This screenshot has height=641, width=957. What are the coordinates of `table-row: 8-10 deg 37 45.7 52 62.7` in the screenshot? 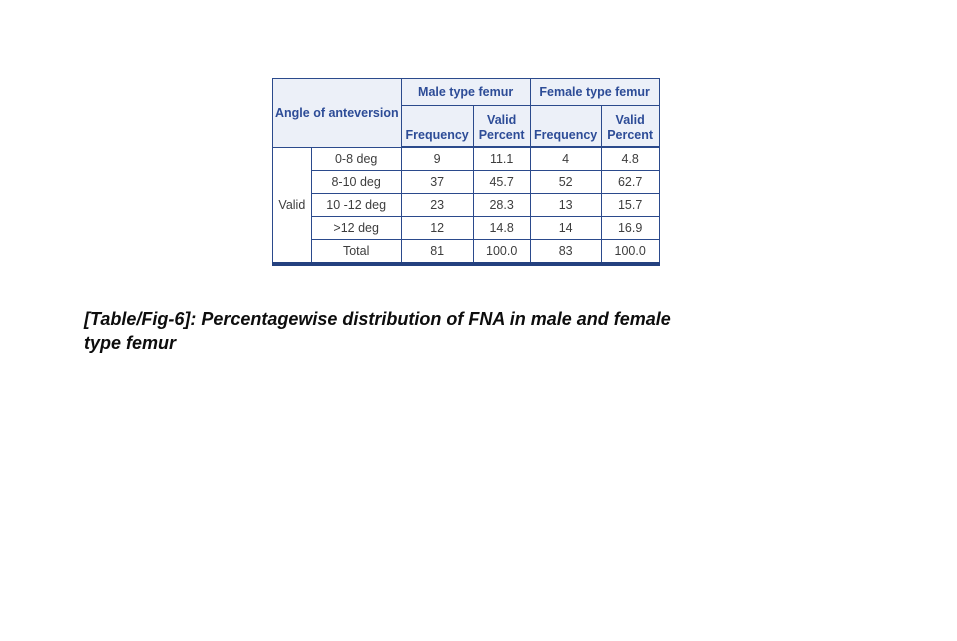 It's located at (466, 182).